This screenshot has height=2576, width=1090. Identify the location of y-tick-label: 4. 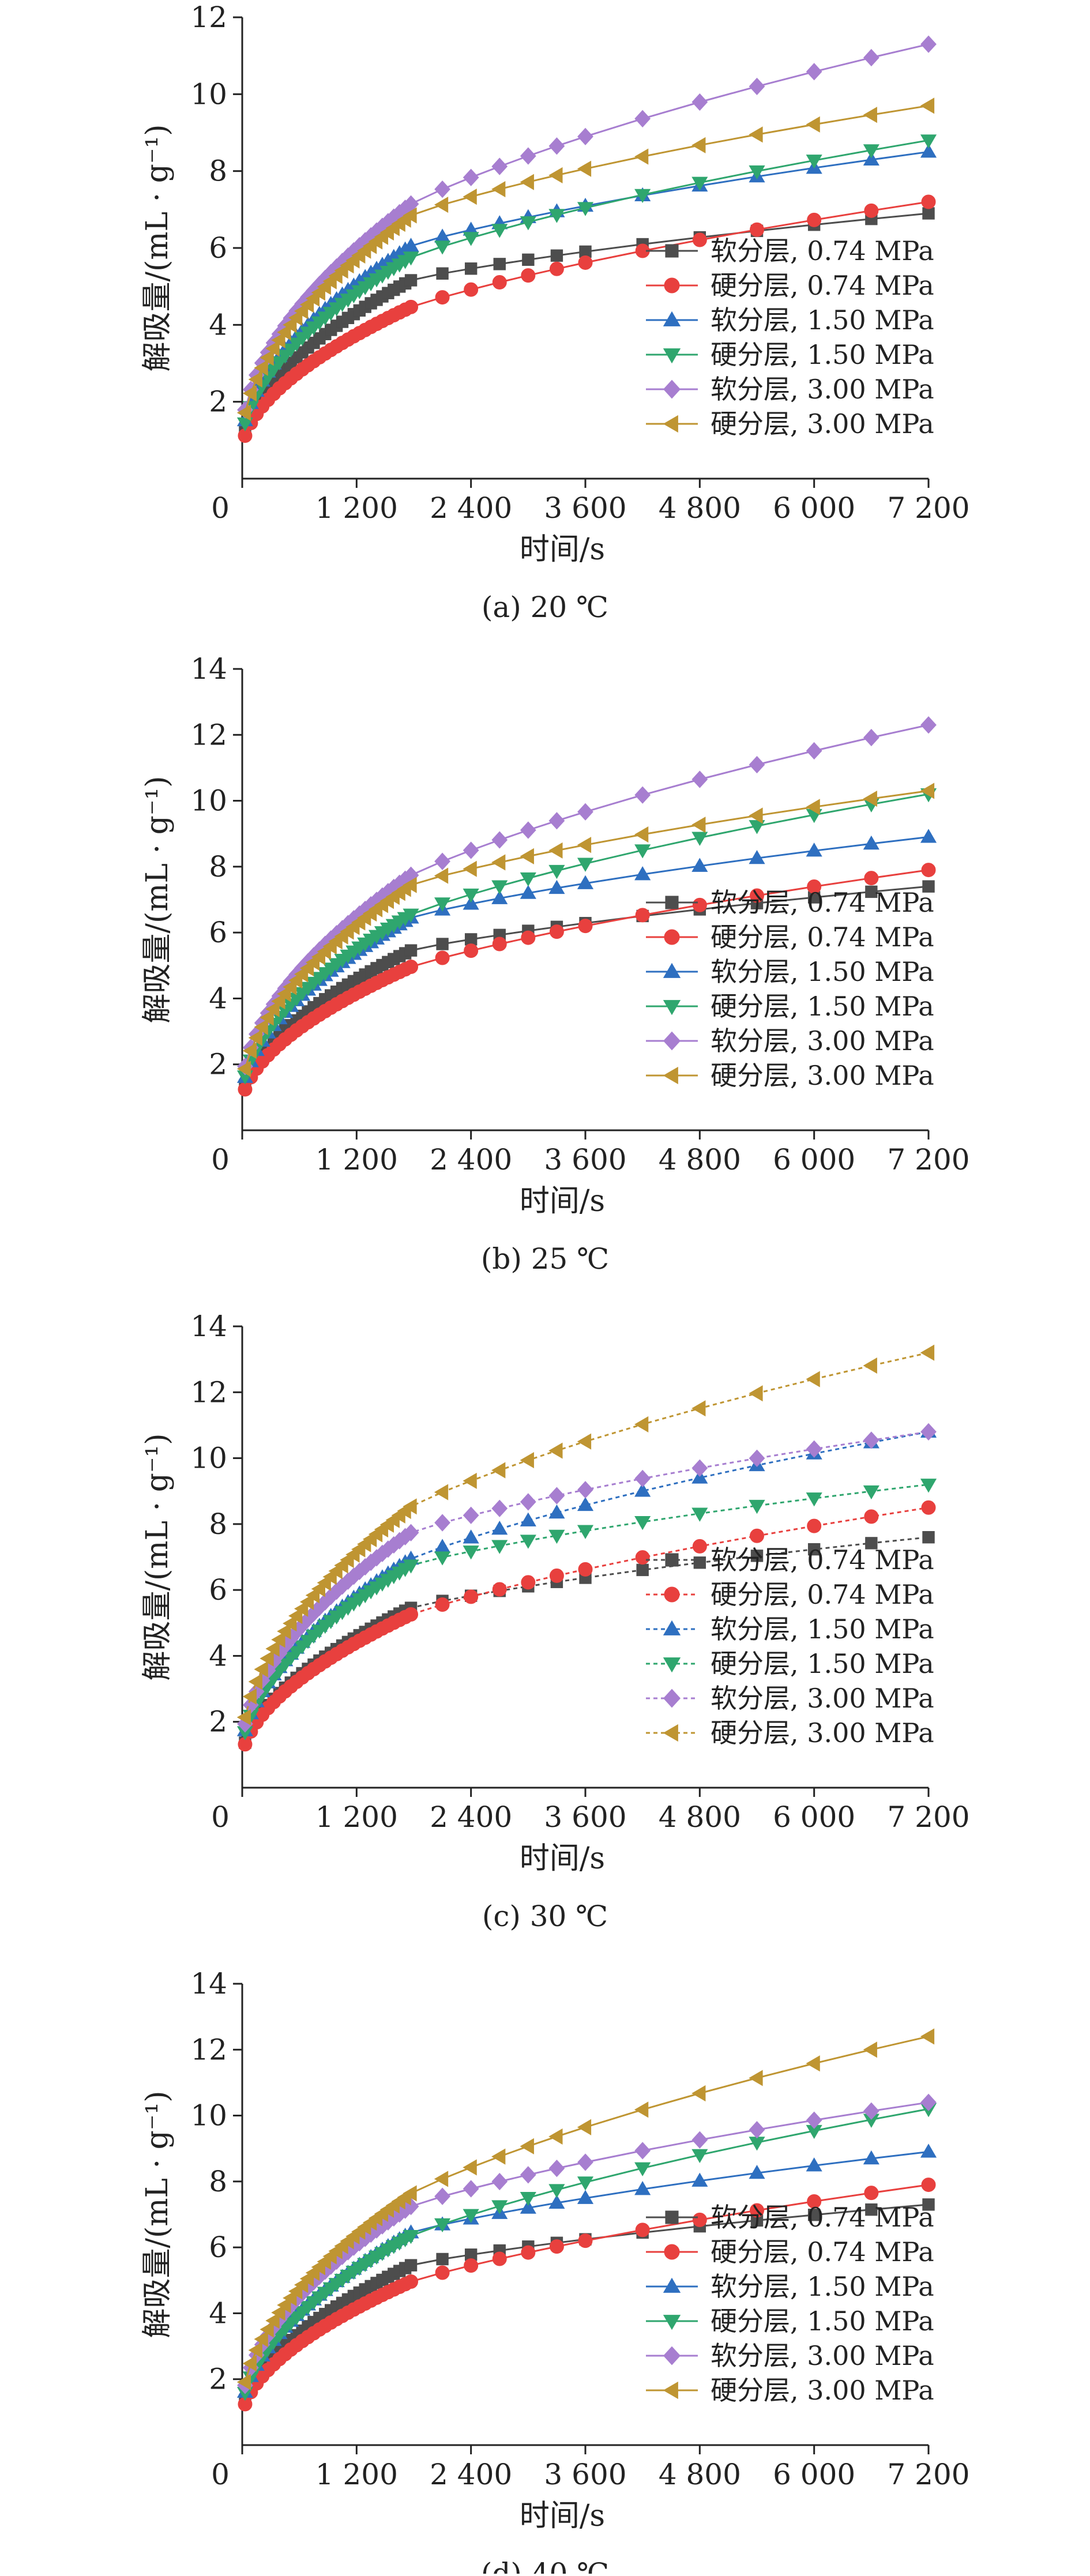
(218, 998).